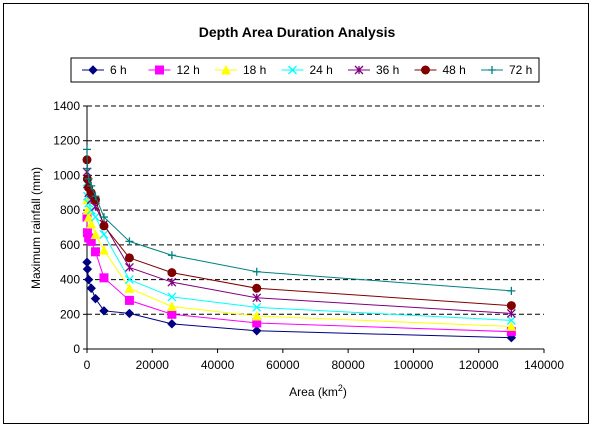 This screenshot has width=594, height=429. What do you see at coordinates (70, 210) in the screenshot?
I see `y-tick-label: 800` at bounding box center [70, 210].